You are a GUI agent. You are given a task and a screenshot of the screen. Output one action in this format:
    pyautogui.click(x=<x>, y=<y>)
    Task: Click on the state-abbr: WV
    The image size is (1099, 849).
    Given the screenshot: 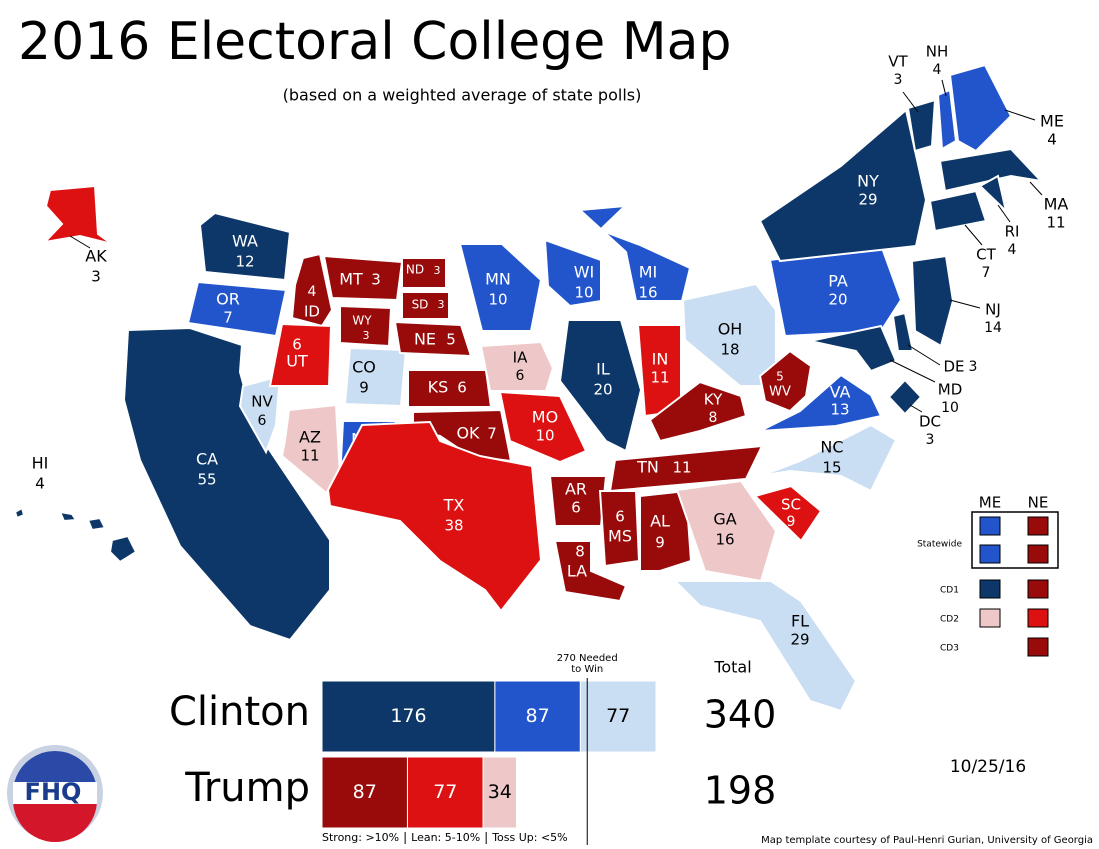 What is the action you would take?
    pyautogui.click(x=780, y=392)
    